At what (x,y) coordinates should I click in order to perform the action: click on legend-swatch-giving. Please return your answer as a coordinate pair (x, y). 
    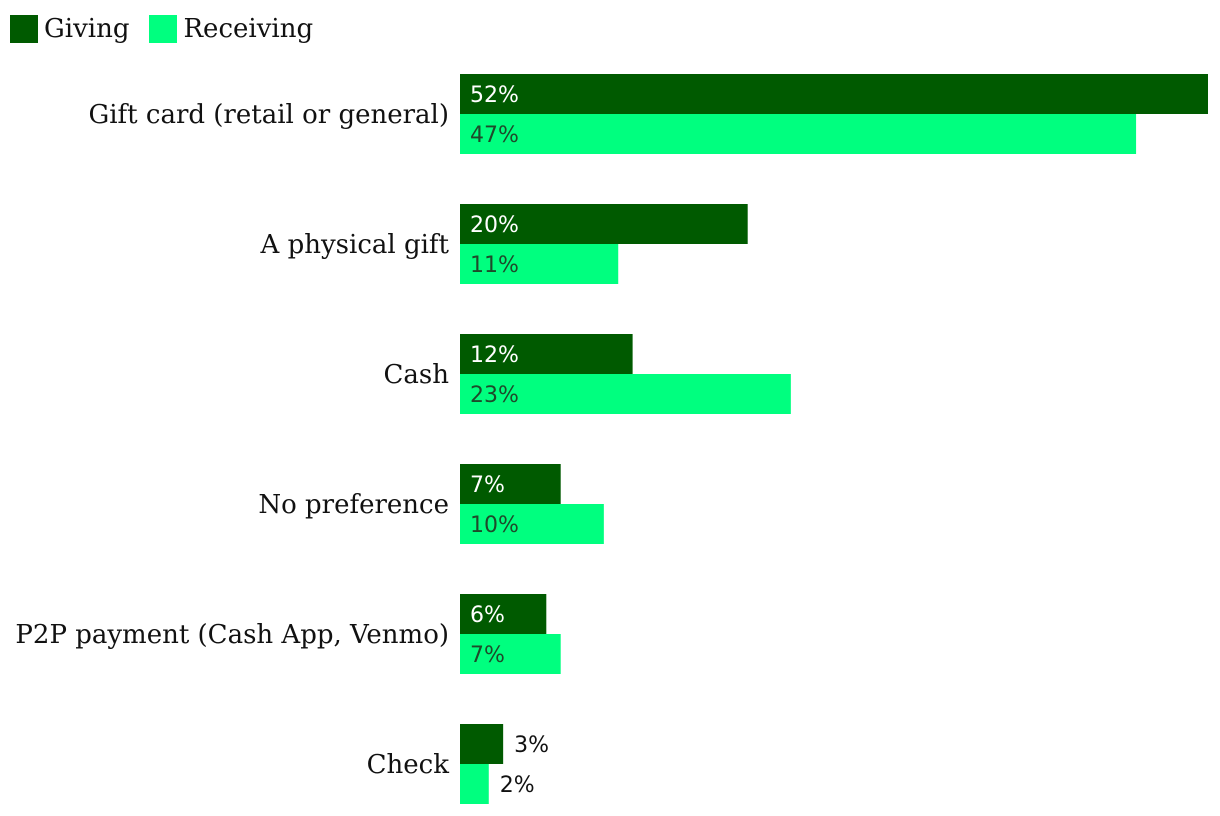
    Looking at the image, I should click on (24, 29).